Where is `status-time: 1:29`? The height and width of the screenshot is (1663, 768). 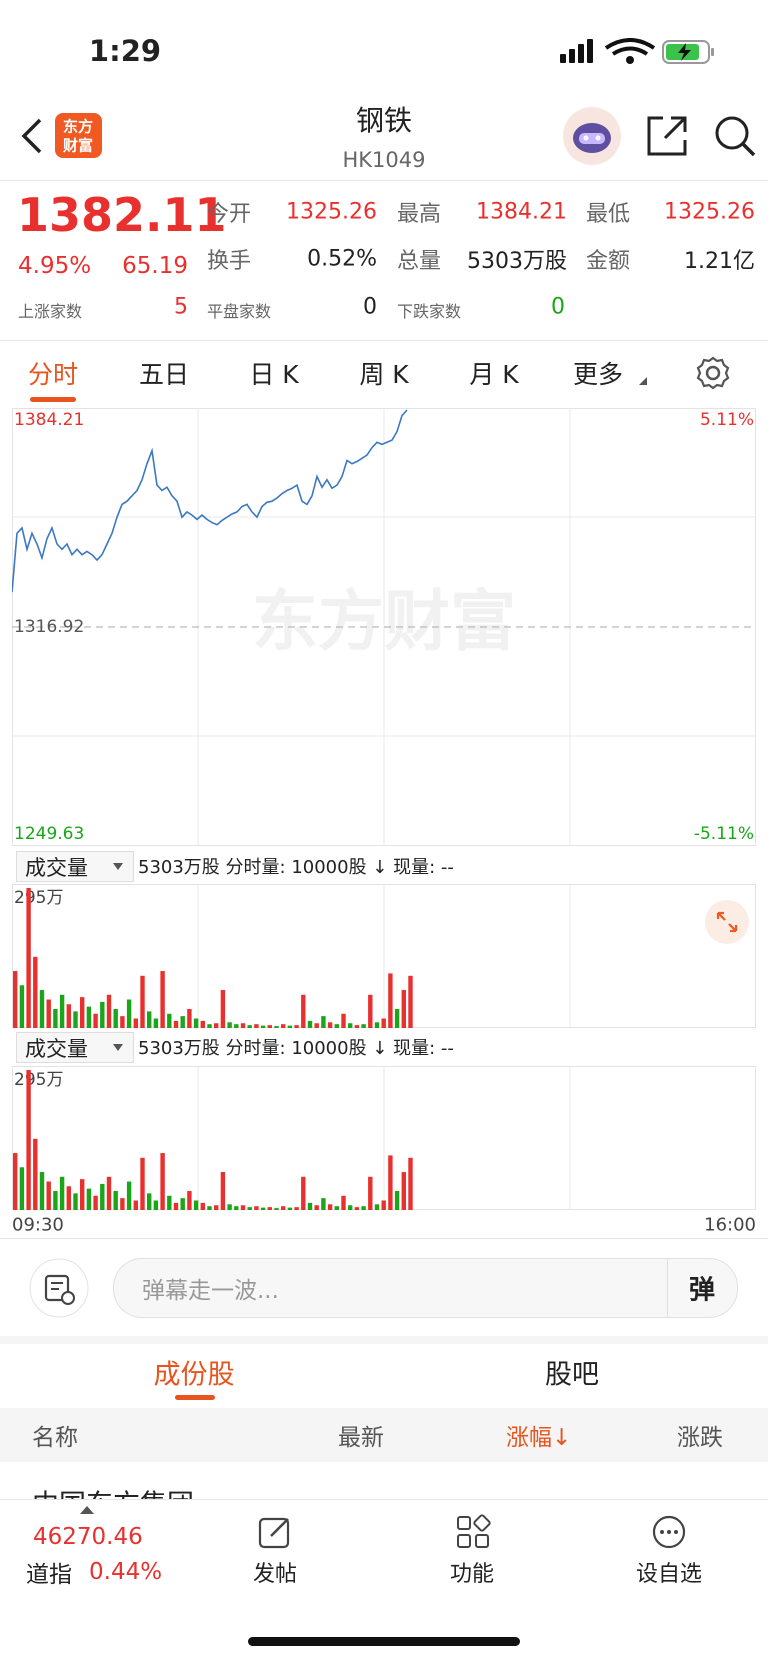 status-time: 1:29 is located at coordinates (125, 51).